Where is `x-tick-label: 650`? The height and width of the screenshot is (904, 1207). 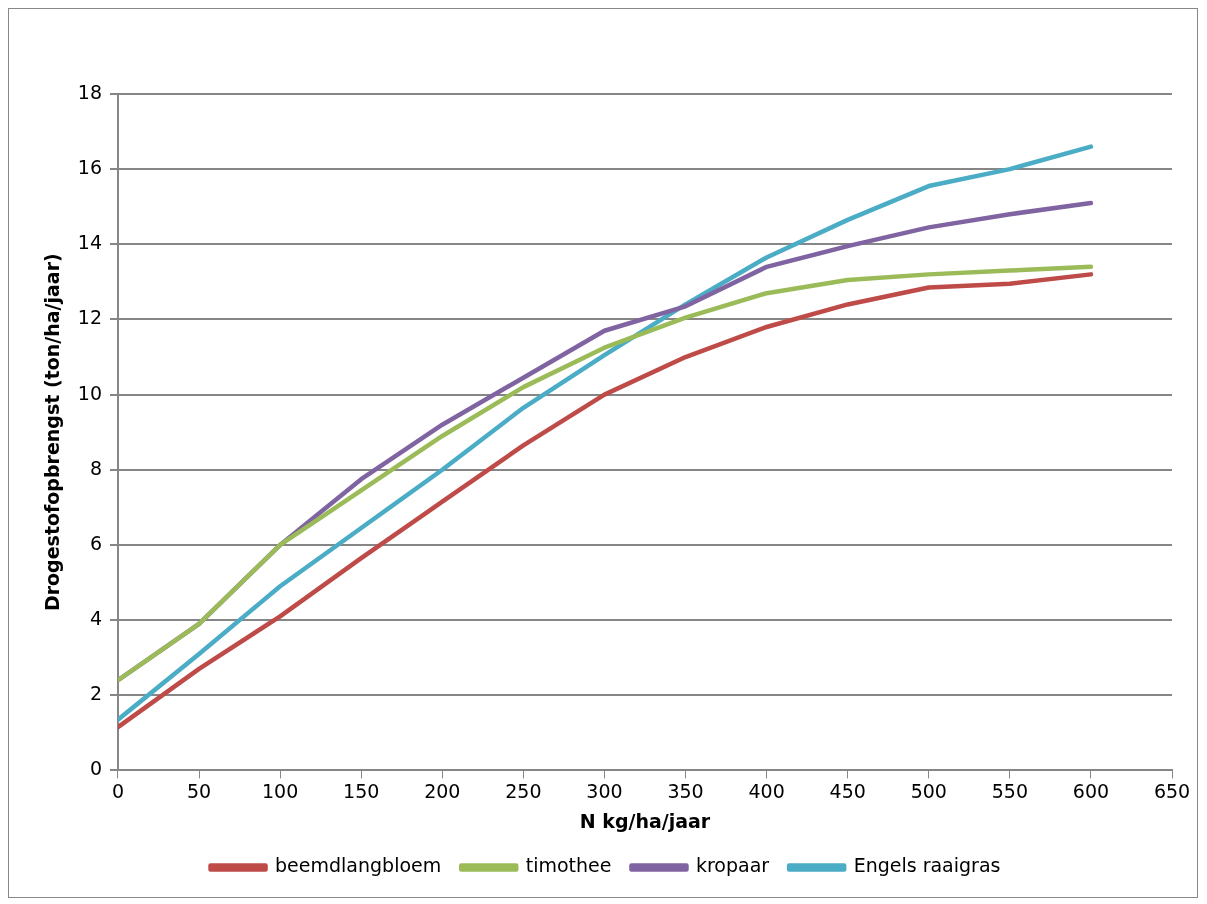 x-tick-label: 650 is located at coordinates (1172, 790).